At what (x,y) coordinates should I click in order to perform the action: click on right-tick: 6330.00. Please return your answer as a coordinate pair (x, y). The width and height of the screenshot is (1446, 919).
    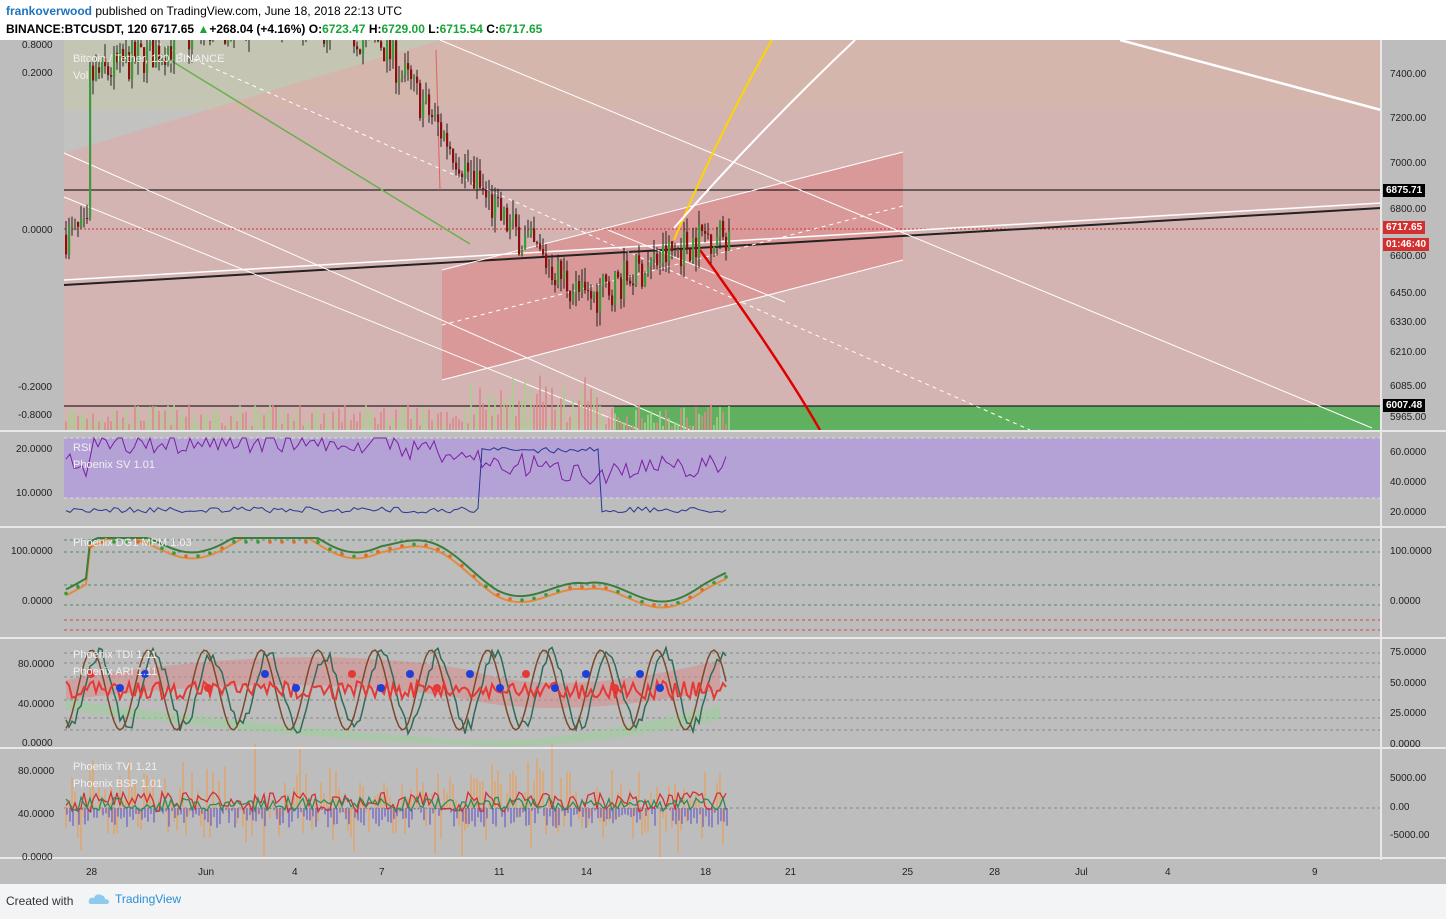
    Looking at the image, I should click on (1408, 322).